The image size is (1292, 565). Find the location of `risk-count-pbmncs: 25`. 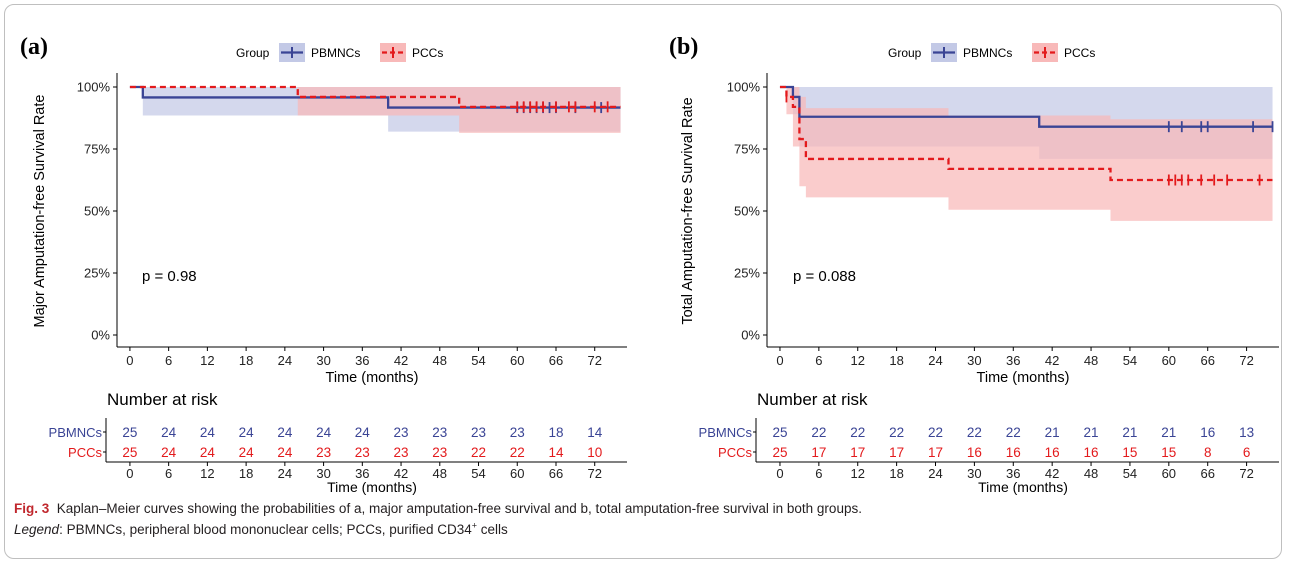

risk-count-pbmncs: 25 is located at coordinates (129, 432).